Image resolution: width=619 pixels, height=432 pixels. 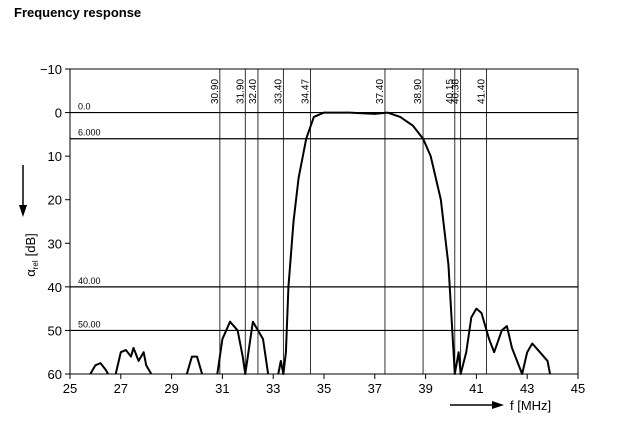 What do you see at coordinates (89, 133) in the screenshot?
I see `reference-label-y: 6.000` at bounding box center [89, 133].